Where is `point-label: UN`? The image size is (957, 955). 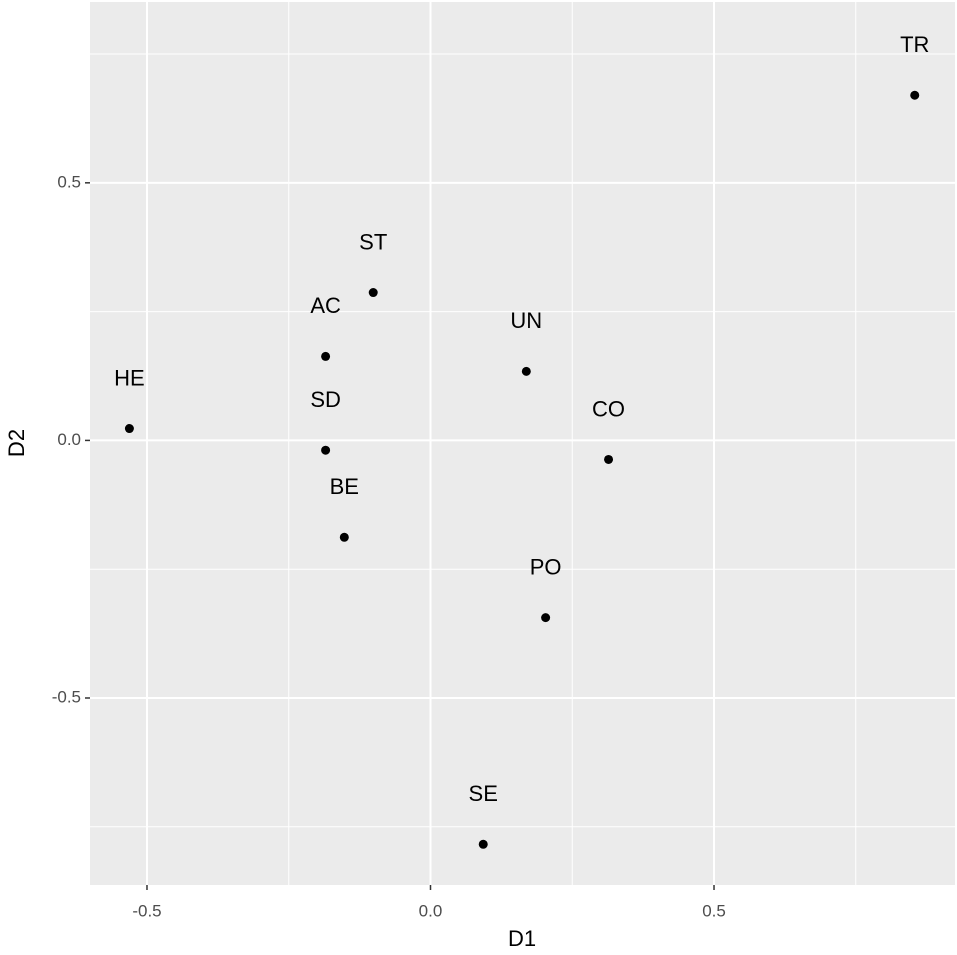 point-label: UN is located at coordinates (526, 320).